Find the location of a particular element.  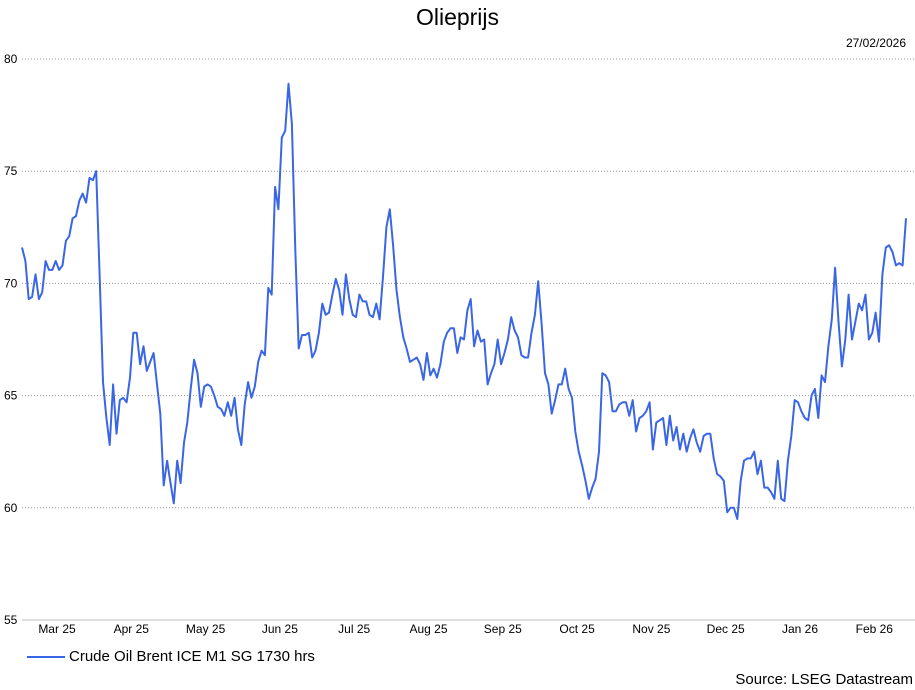

x-tick-label: Sep 25 is located at coordinates (503, 629).